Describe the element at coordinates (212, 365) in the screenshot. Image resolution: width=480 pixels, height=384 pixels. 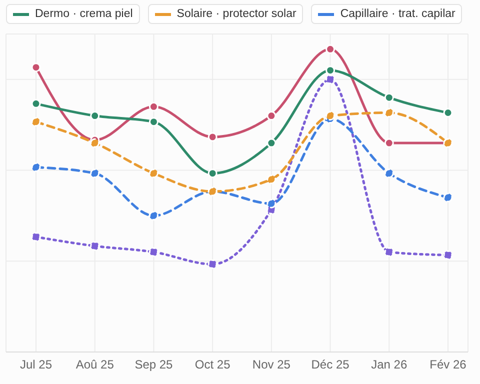
I see `x-tick-label: Oct 25` at that location.